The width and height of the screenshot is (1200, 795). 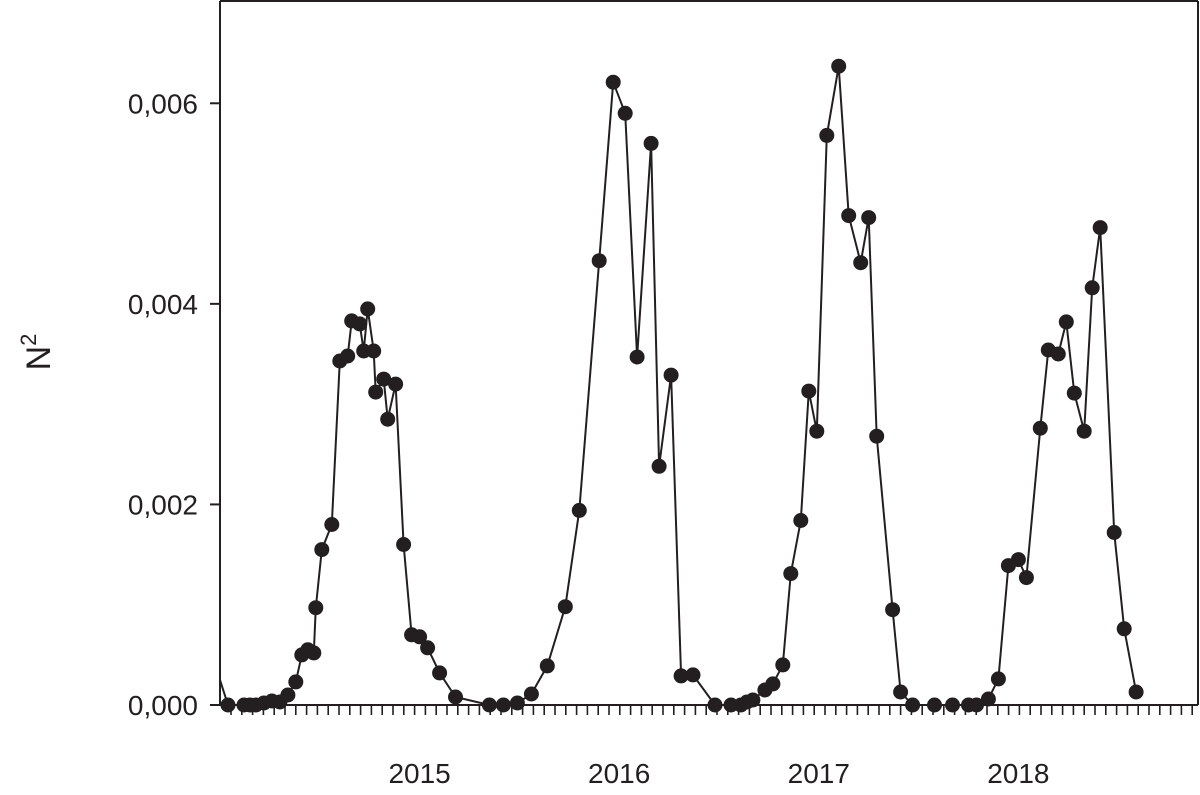 I want to click on y-tick-label: 0,000, so click(x=163, y=705).